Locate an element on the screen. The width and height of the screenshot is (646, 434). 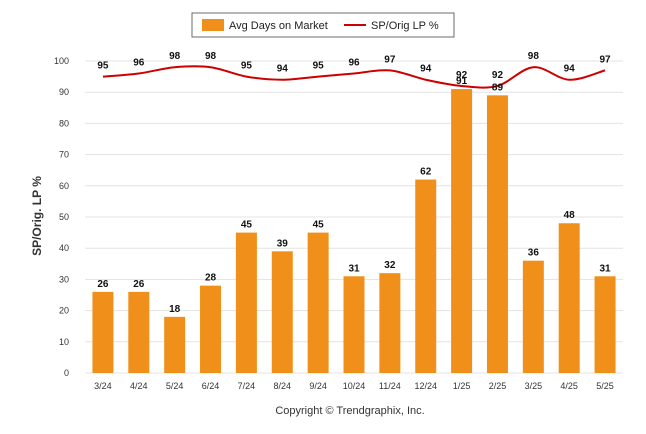
legend-bar-swatch is located at coordinates (213, 25).